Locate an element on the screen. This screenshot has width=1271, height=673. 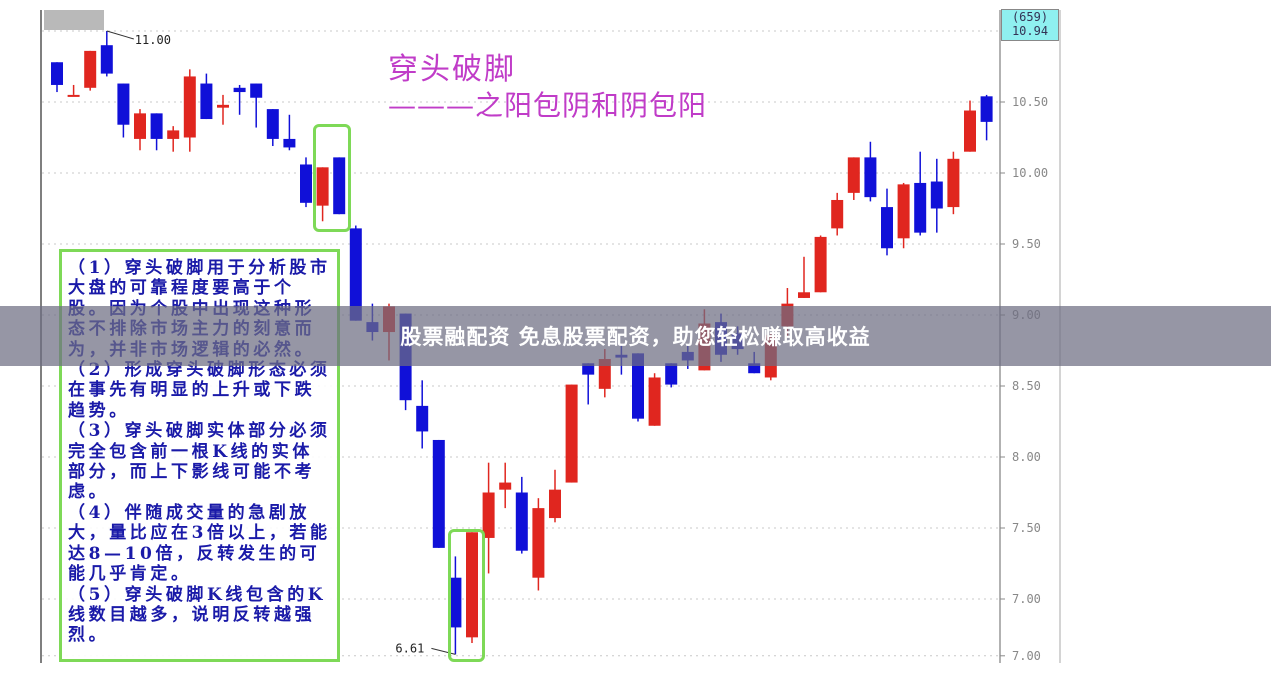
high-annotation: 11.00 is located at coordinates (153, 40).